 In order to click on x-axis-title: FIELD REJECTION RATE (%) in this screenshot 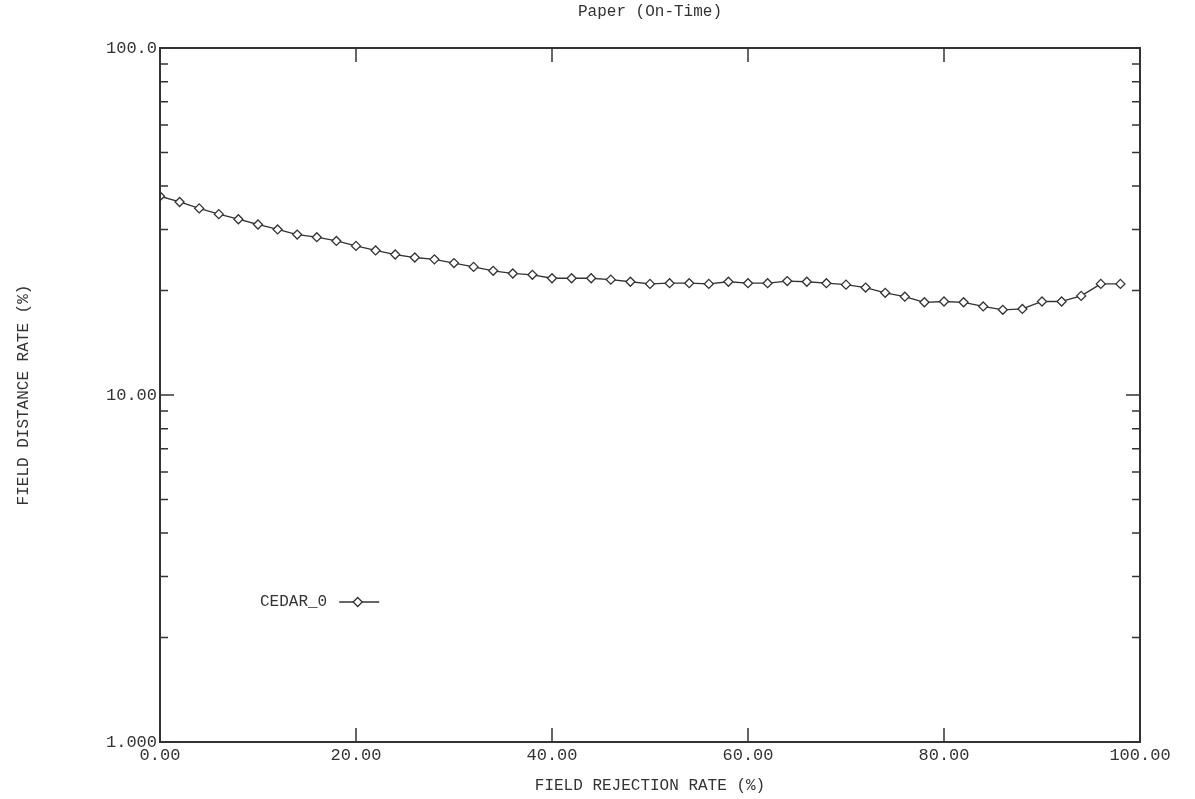, I will do `click(650, 786)`.